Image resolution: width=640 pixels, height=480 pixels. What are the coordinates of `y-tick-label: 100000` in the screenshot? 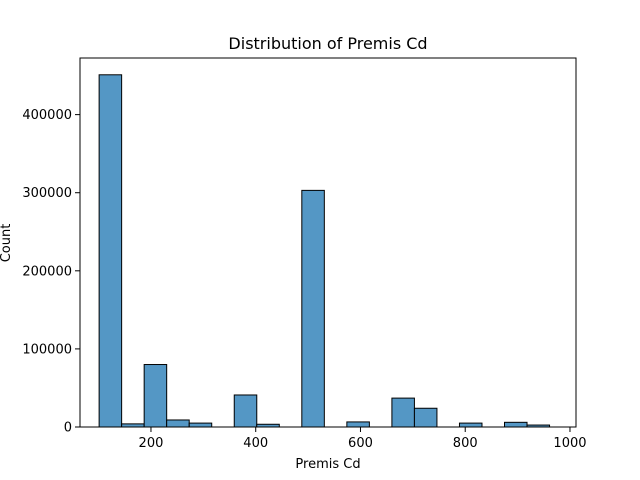 It's located at (47, 349).